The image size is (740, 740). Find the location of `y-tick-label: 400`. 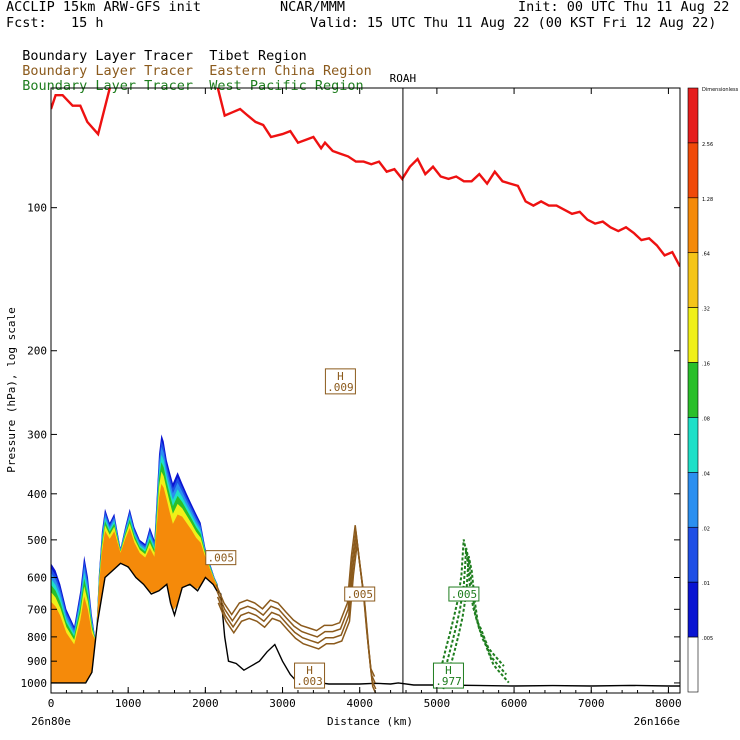

y-tick-label: 400 is located at coordinates (37, 494).